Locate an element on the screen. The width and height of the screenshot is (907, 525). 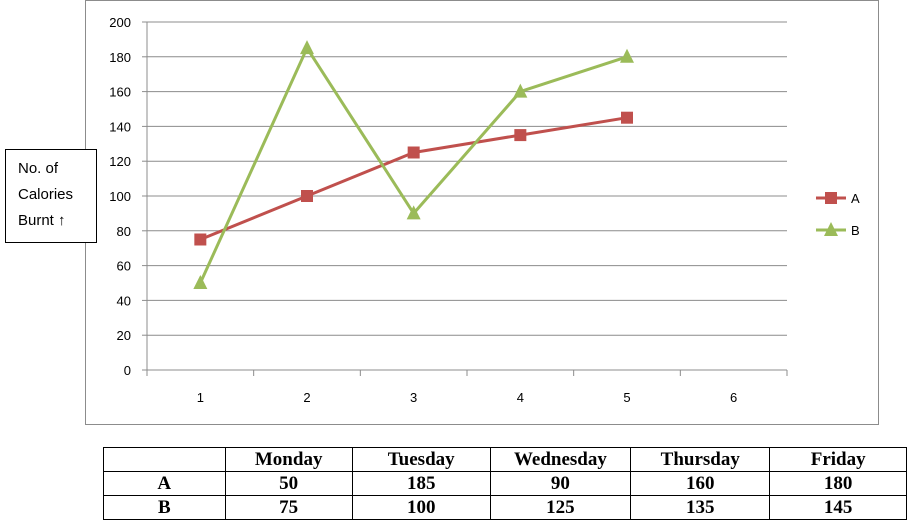
y-tick-label: 60 is located at coordinates (124, 266).